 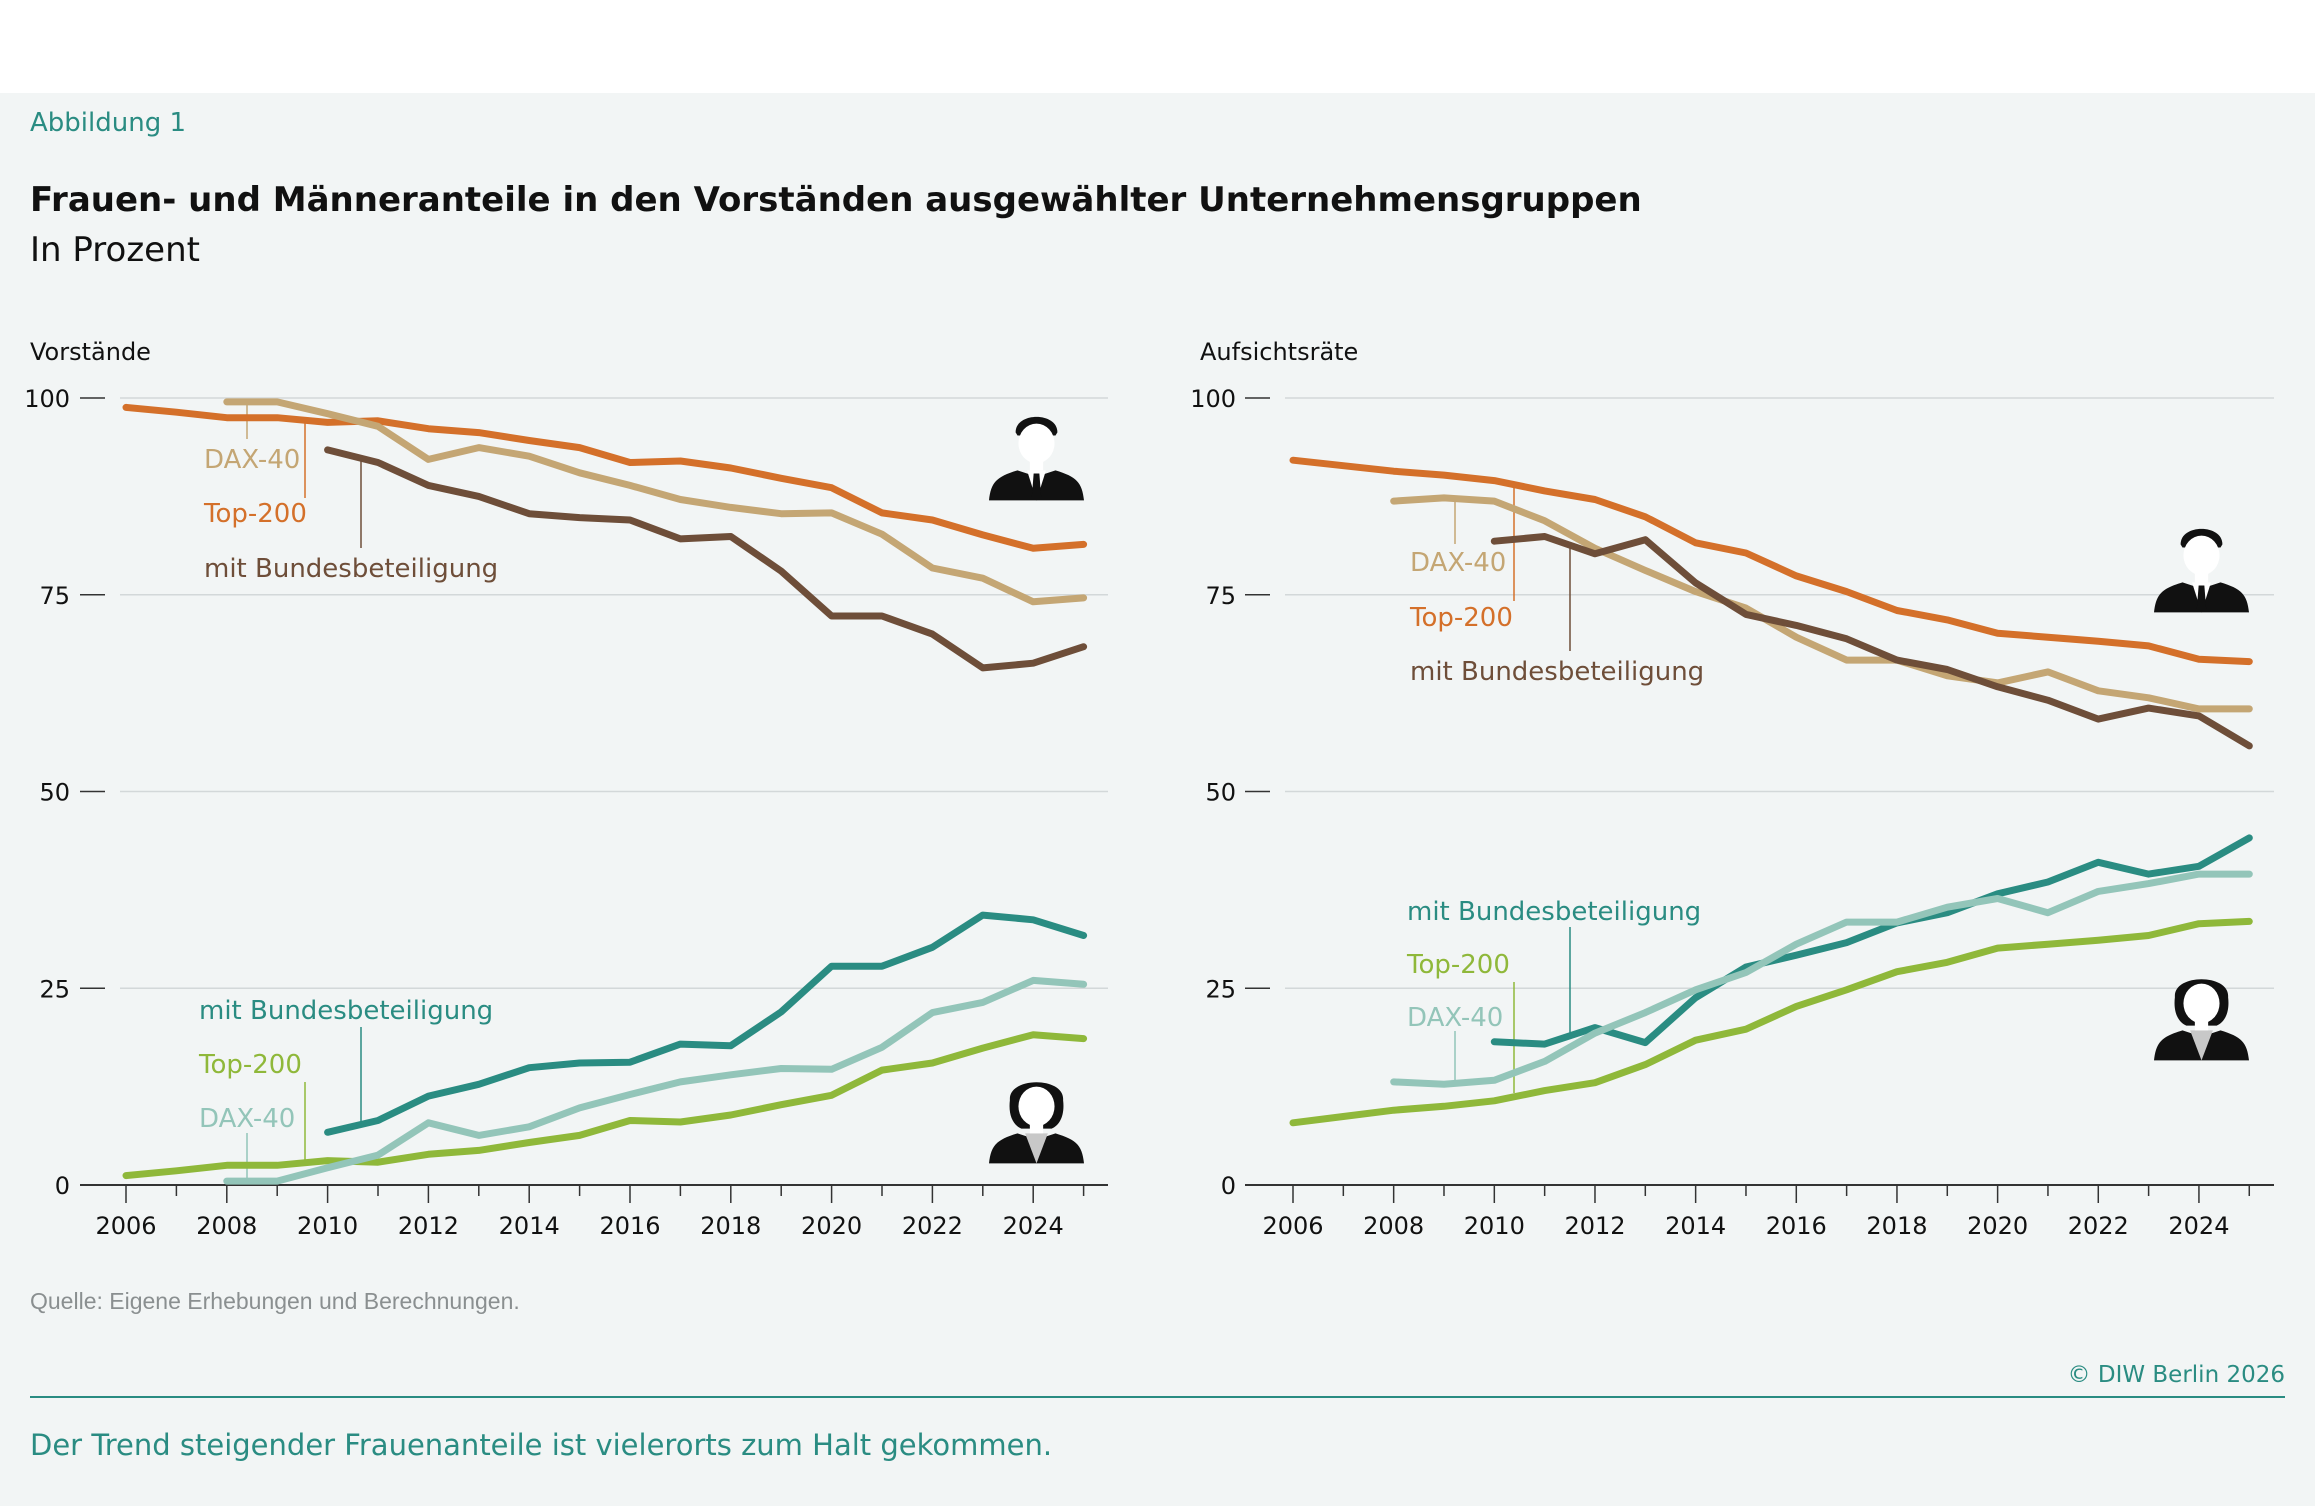 I want to click on panel-title: Vorstände, so click(x=90, y=352).